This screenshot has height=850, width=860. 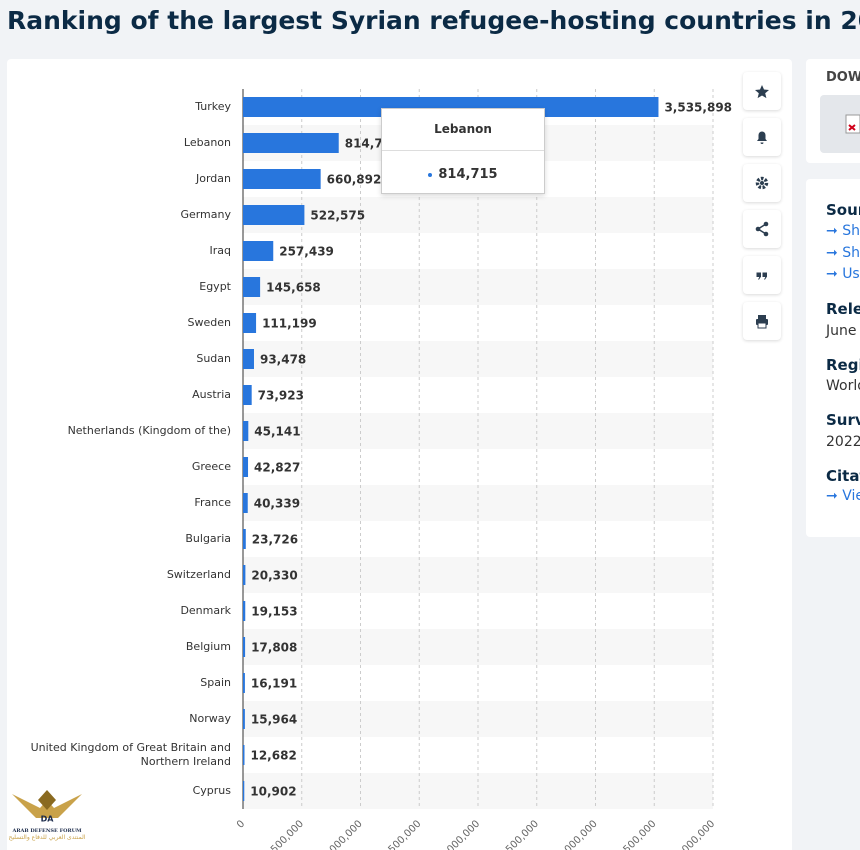 What do you see at coordinates (852, 124) in the screenshot?
I see `pdf-icon` at bounding box center [852, 124].